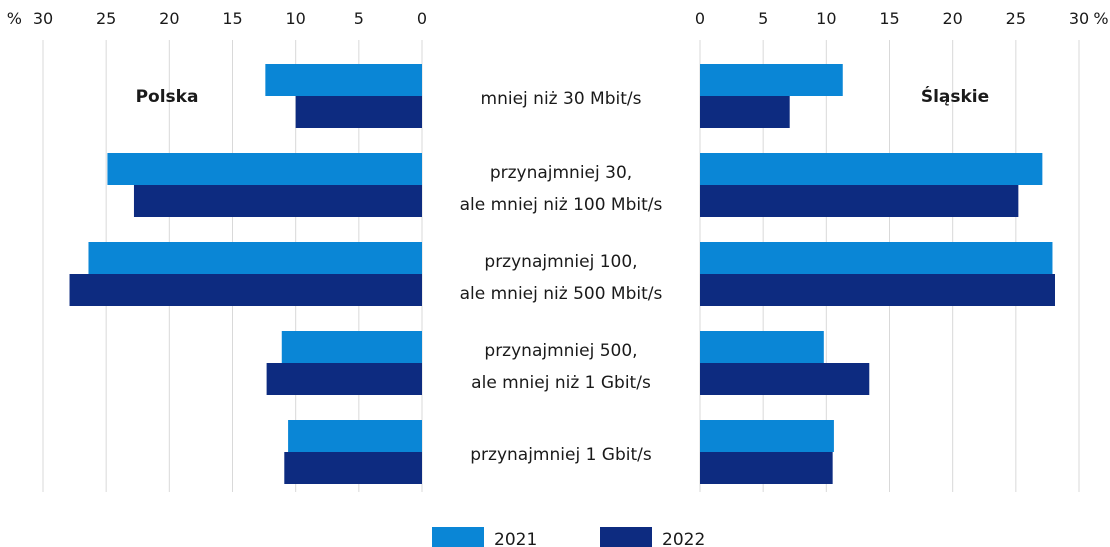 The image size is (1110, 547). What do you see at coordinates (167, 97) in the screenshot?
I see `panel-title-polska: Polska` at bounding box center [167, 97].